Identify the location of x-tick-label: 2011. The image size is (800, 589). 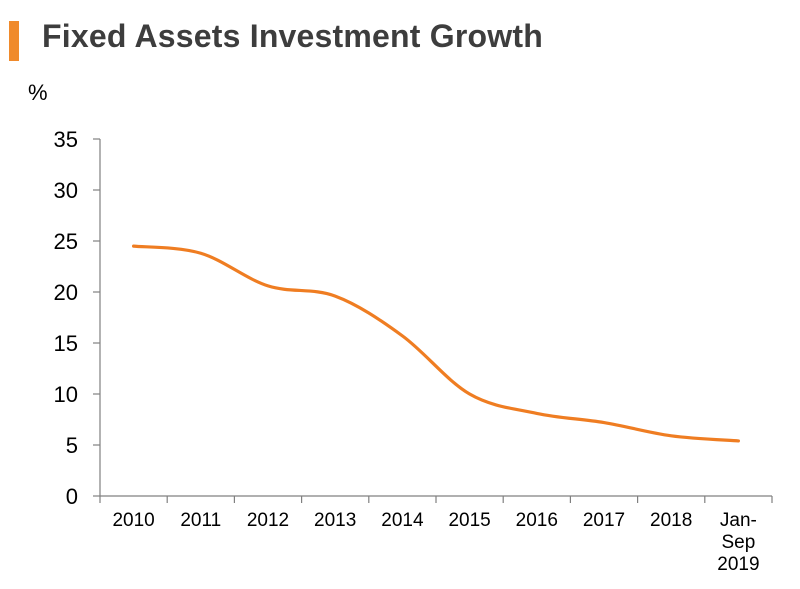
(200, 520).